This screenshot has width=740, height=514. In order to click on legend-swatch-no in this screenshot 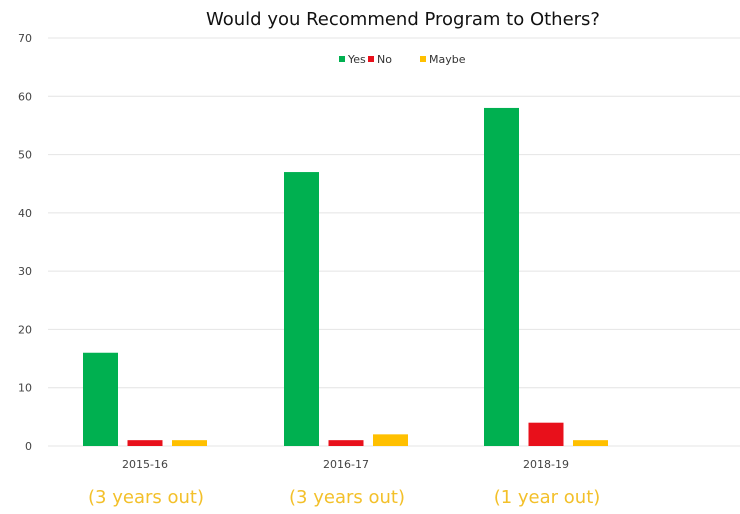, I will do `click(371, 59)`.